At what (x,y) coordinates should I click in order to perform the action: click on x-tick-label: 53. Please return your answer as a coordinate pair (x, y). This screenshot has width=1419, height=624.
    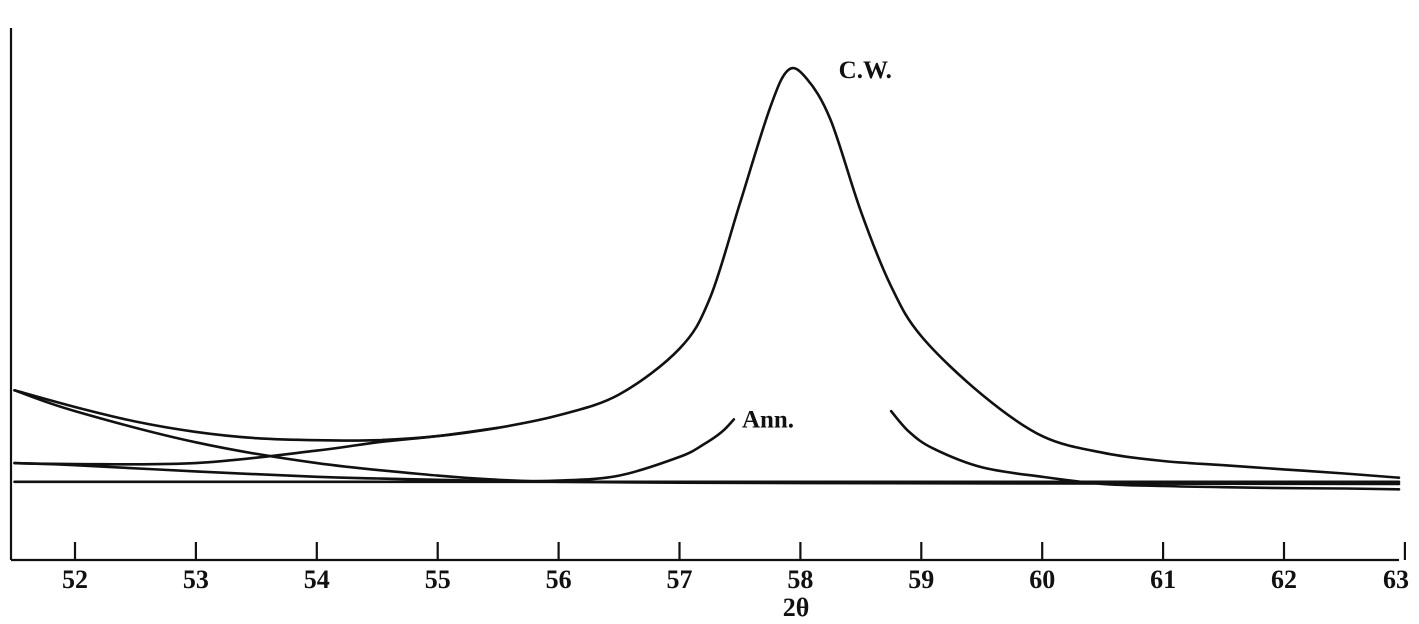
    Looking at the image, I should click on (196, 579).